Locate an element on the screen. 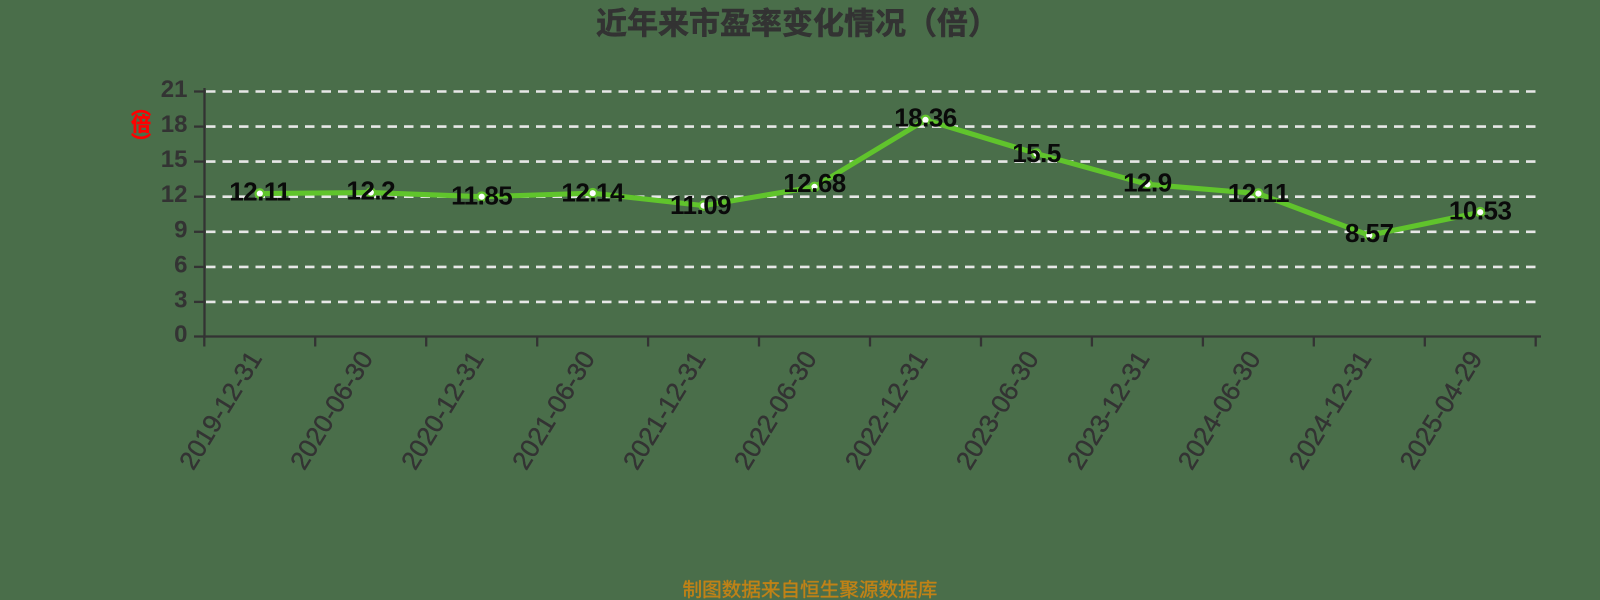  svg-text: 21 is located at coordinates (174, 89).